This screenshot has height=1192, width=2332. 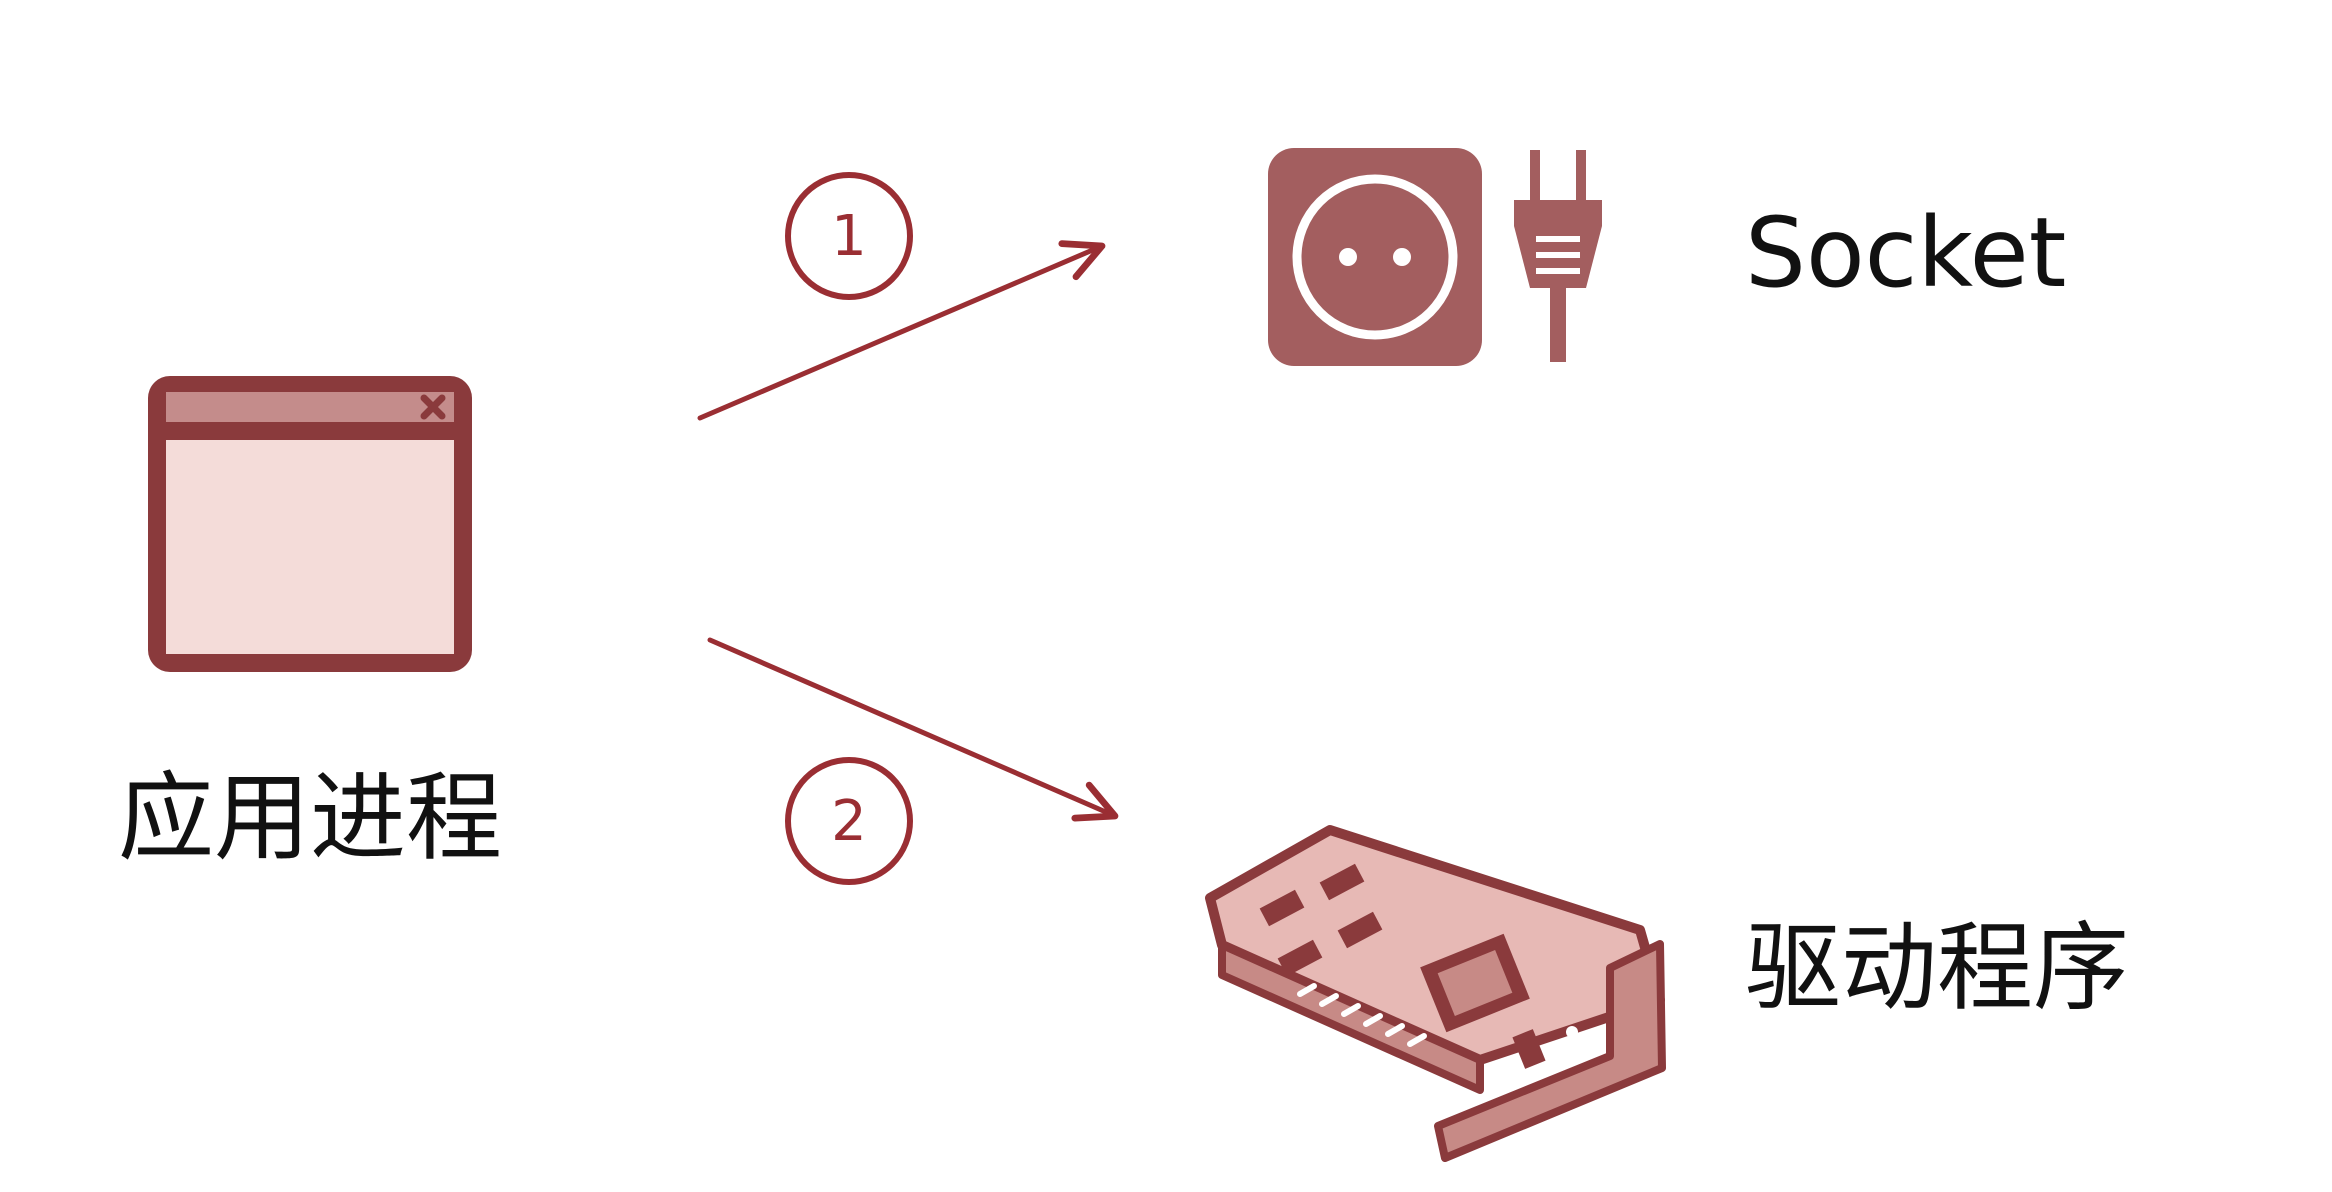 What do you see at coordinates (901, 330) in the screenshot?
I see `arrow-to-socket` at bounding box center [901, 330].